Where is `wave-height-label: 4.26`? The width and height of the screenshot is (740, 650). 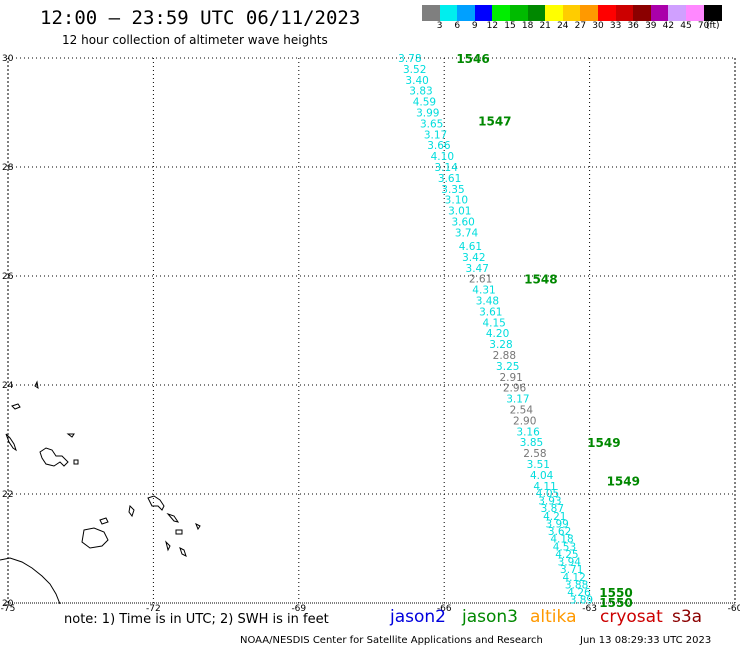 wave-height-label: 4.26 is located at coordinates (579, 593).